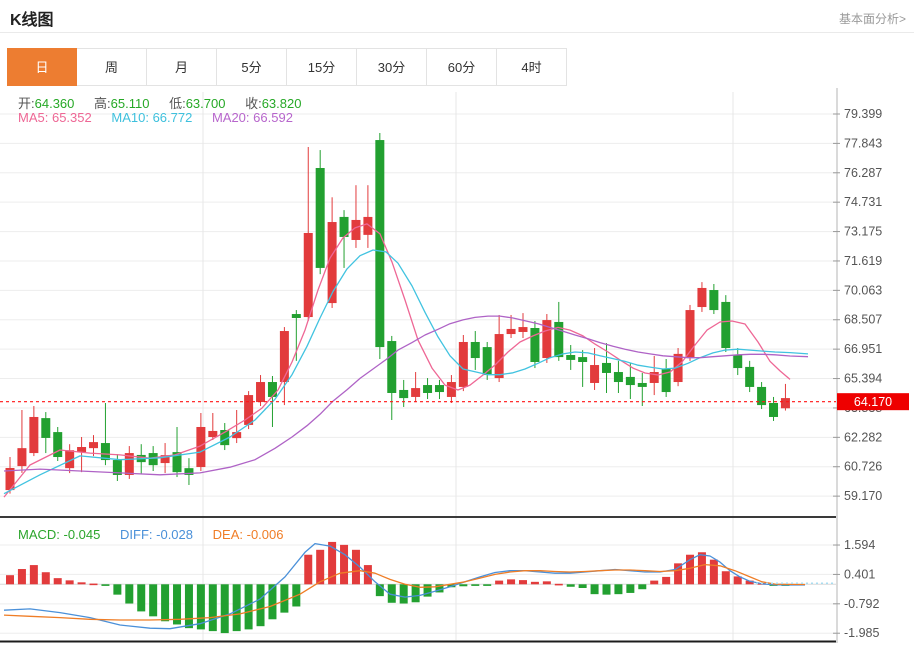  What do you see at coordinates (33, 117) in the screenshot?
I see `ma5-label: MA5:` at bounding box center [33, 117].